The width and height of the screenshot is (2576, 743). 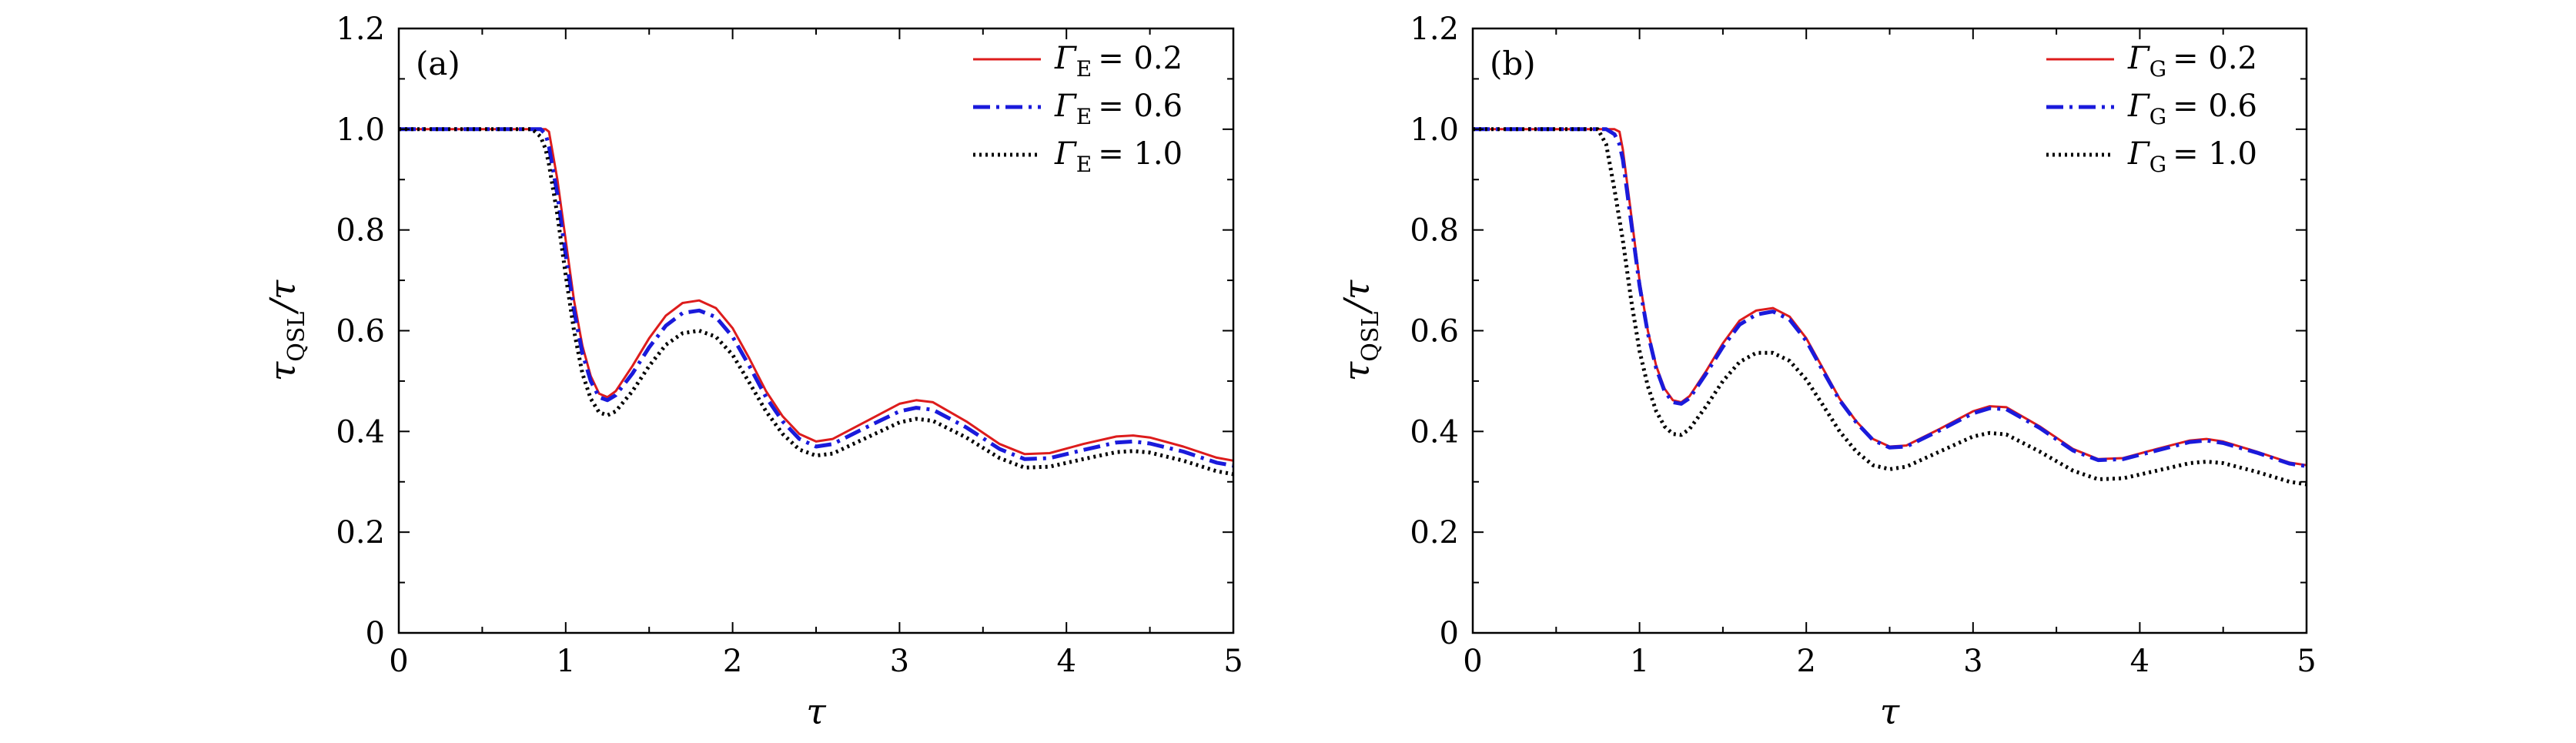 I want to click on legend-entry-3: ΓG = 1.0, so click(x=2192, y=156).